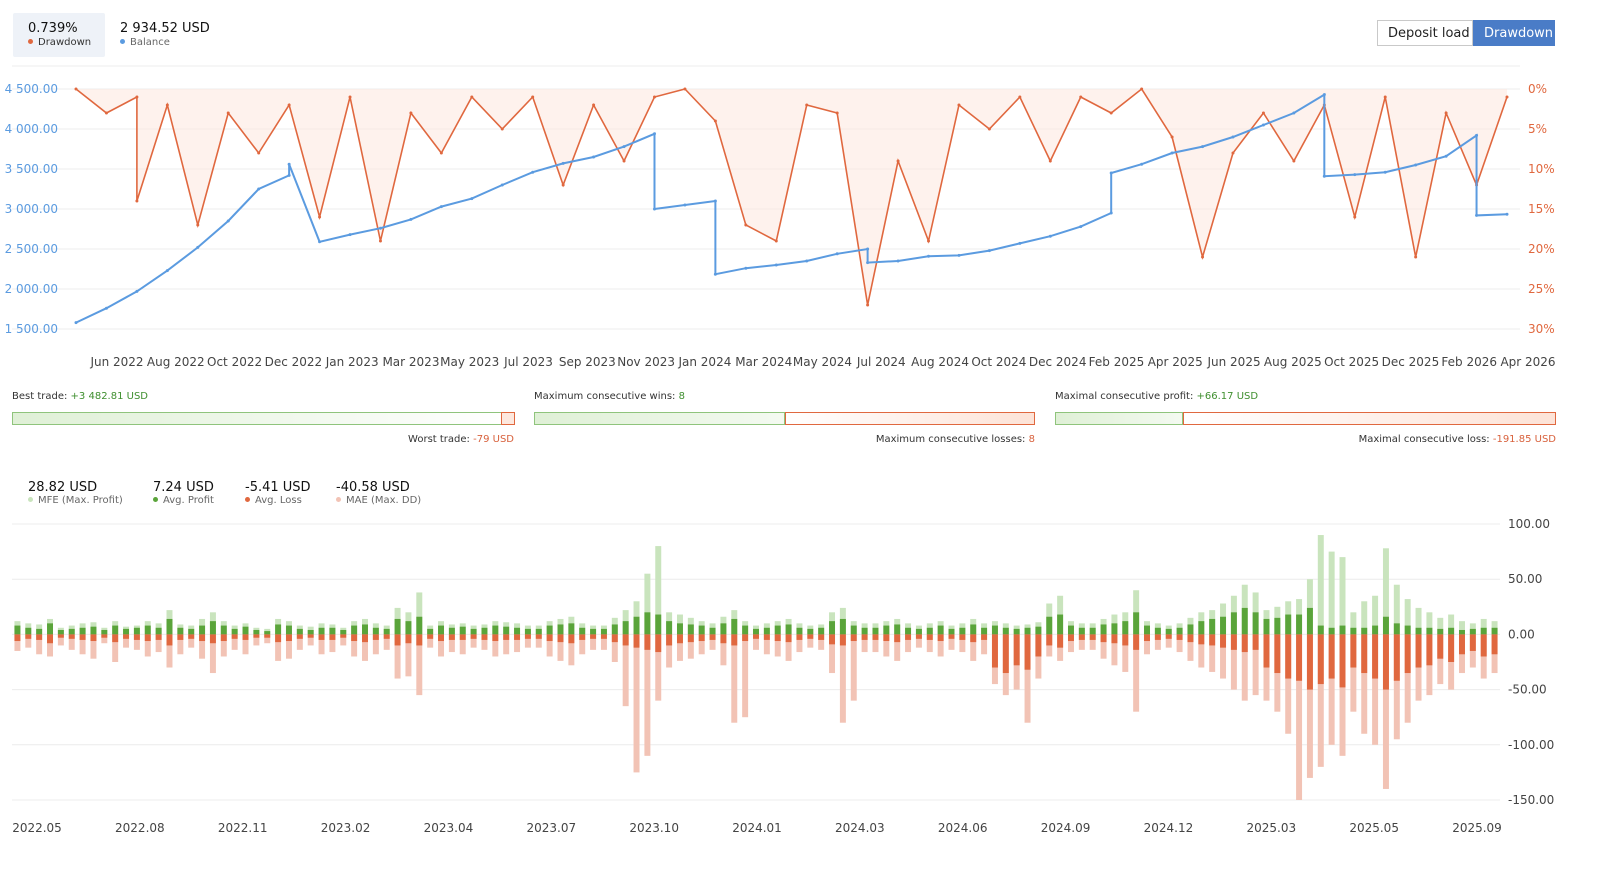 The height and width of the screenshot is (876, 1618). Describe the element at coordinates (1351, 362) in the screenshot. I see `x-tick-label: Oct 2025` at that location.